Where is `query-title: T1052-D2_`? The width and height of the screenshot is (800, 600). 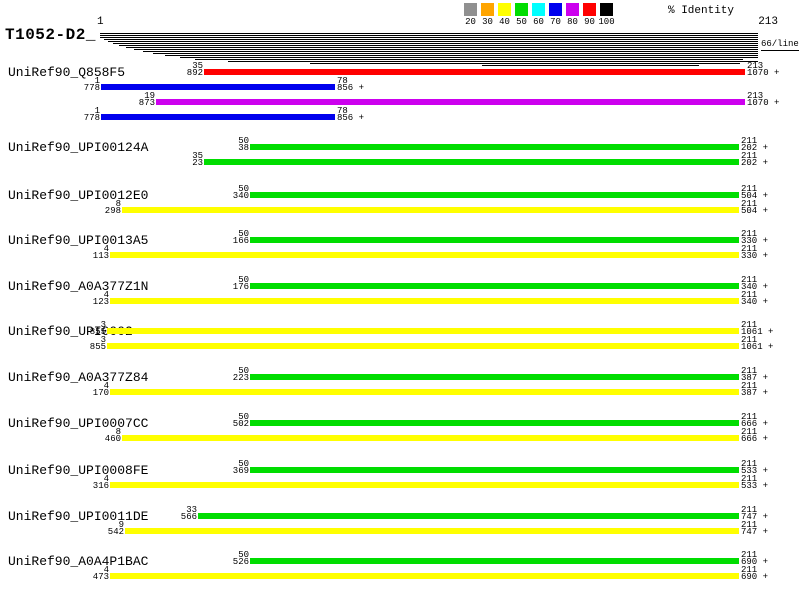 query-title: T1052-D2_ is located at coordinates (50, 35).